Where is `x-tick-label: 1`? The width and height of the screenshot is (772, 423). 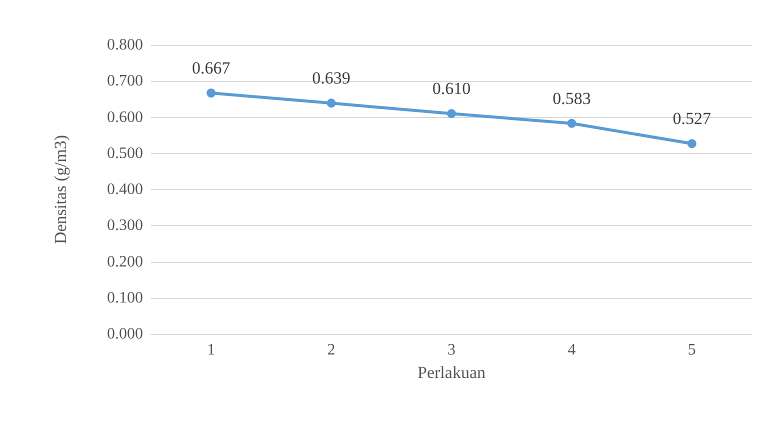
x-tick-label: 1 is located at coordinates (211, 350).